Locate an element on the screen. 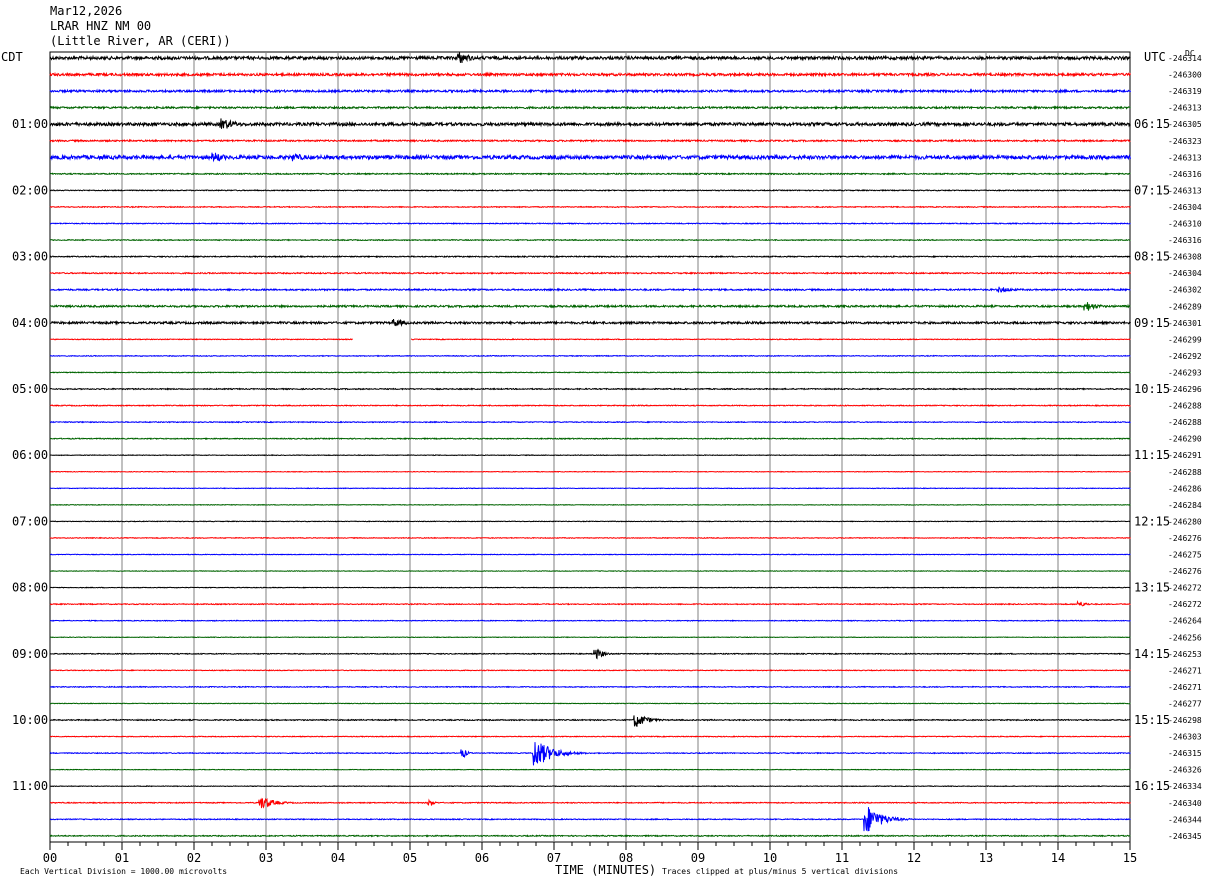 This screenshot has width=1210, height=886. dc-offset-label: -246290 is located at coordinates (1185, 439).